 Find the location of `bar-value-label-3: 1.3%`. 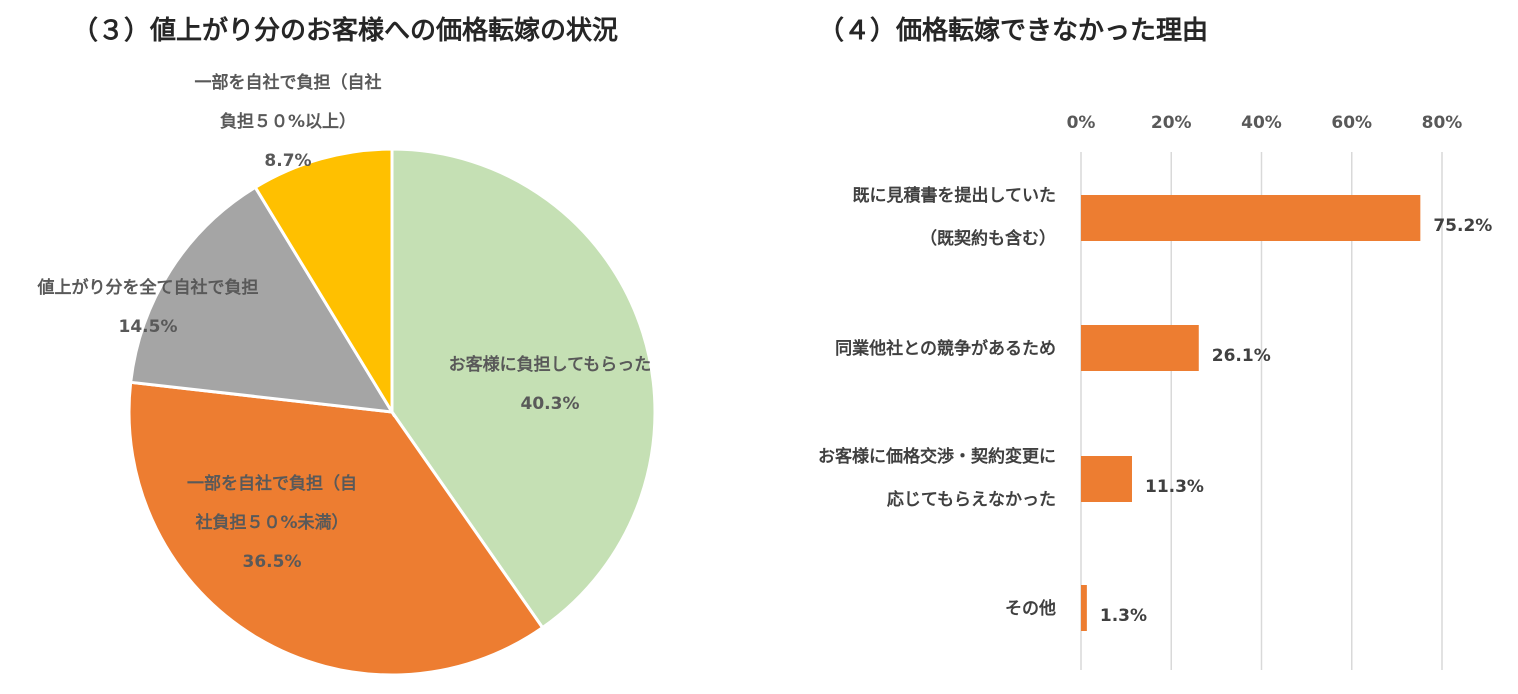

bar-value-label-3: 1.3% is located at coordinates (1123, 616).